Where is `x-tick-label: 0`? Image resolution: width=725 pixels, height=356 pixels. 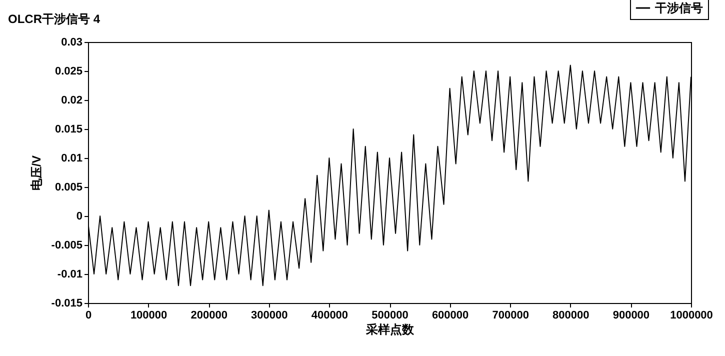 x-tick-label: 0 is located at coordinates (88, 316).